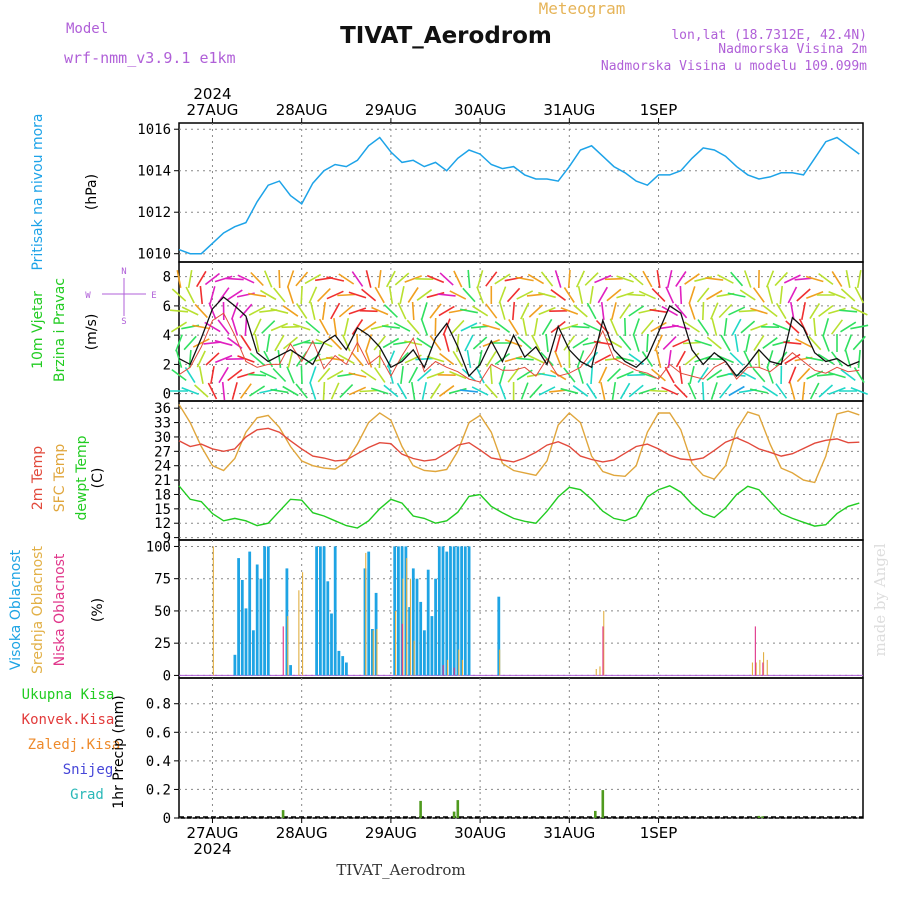 Image resolution: width=900 pixels, height=900 pixels. I want to click on cloud-ytick-label: 0, so click(167, 676).